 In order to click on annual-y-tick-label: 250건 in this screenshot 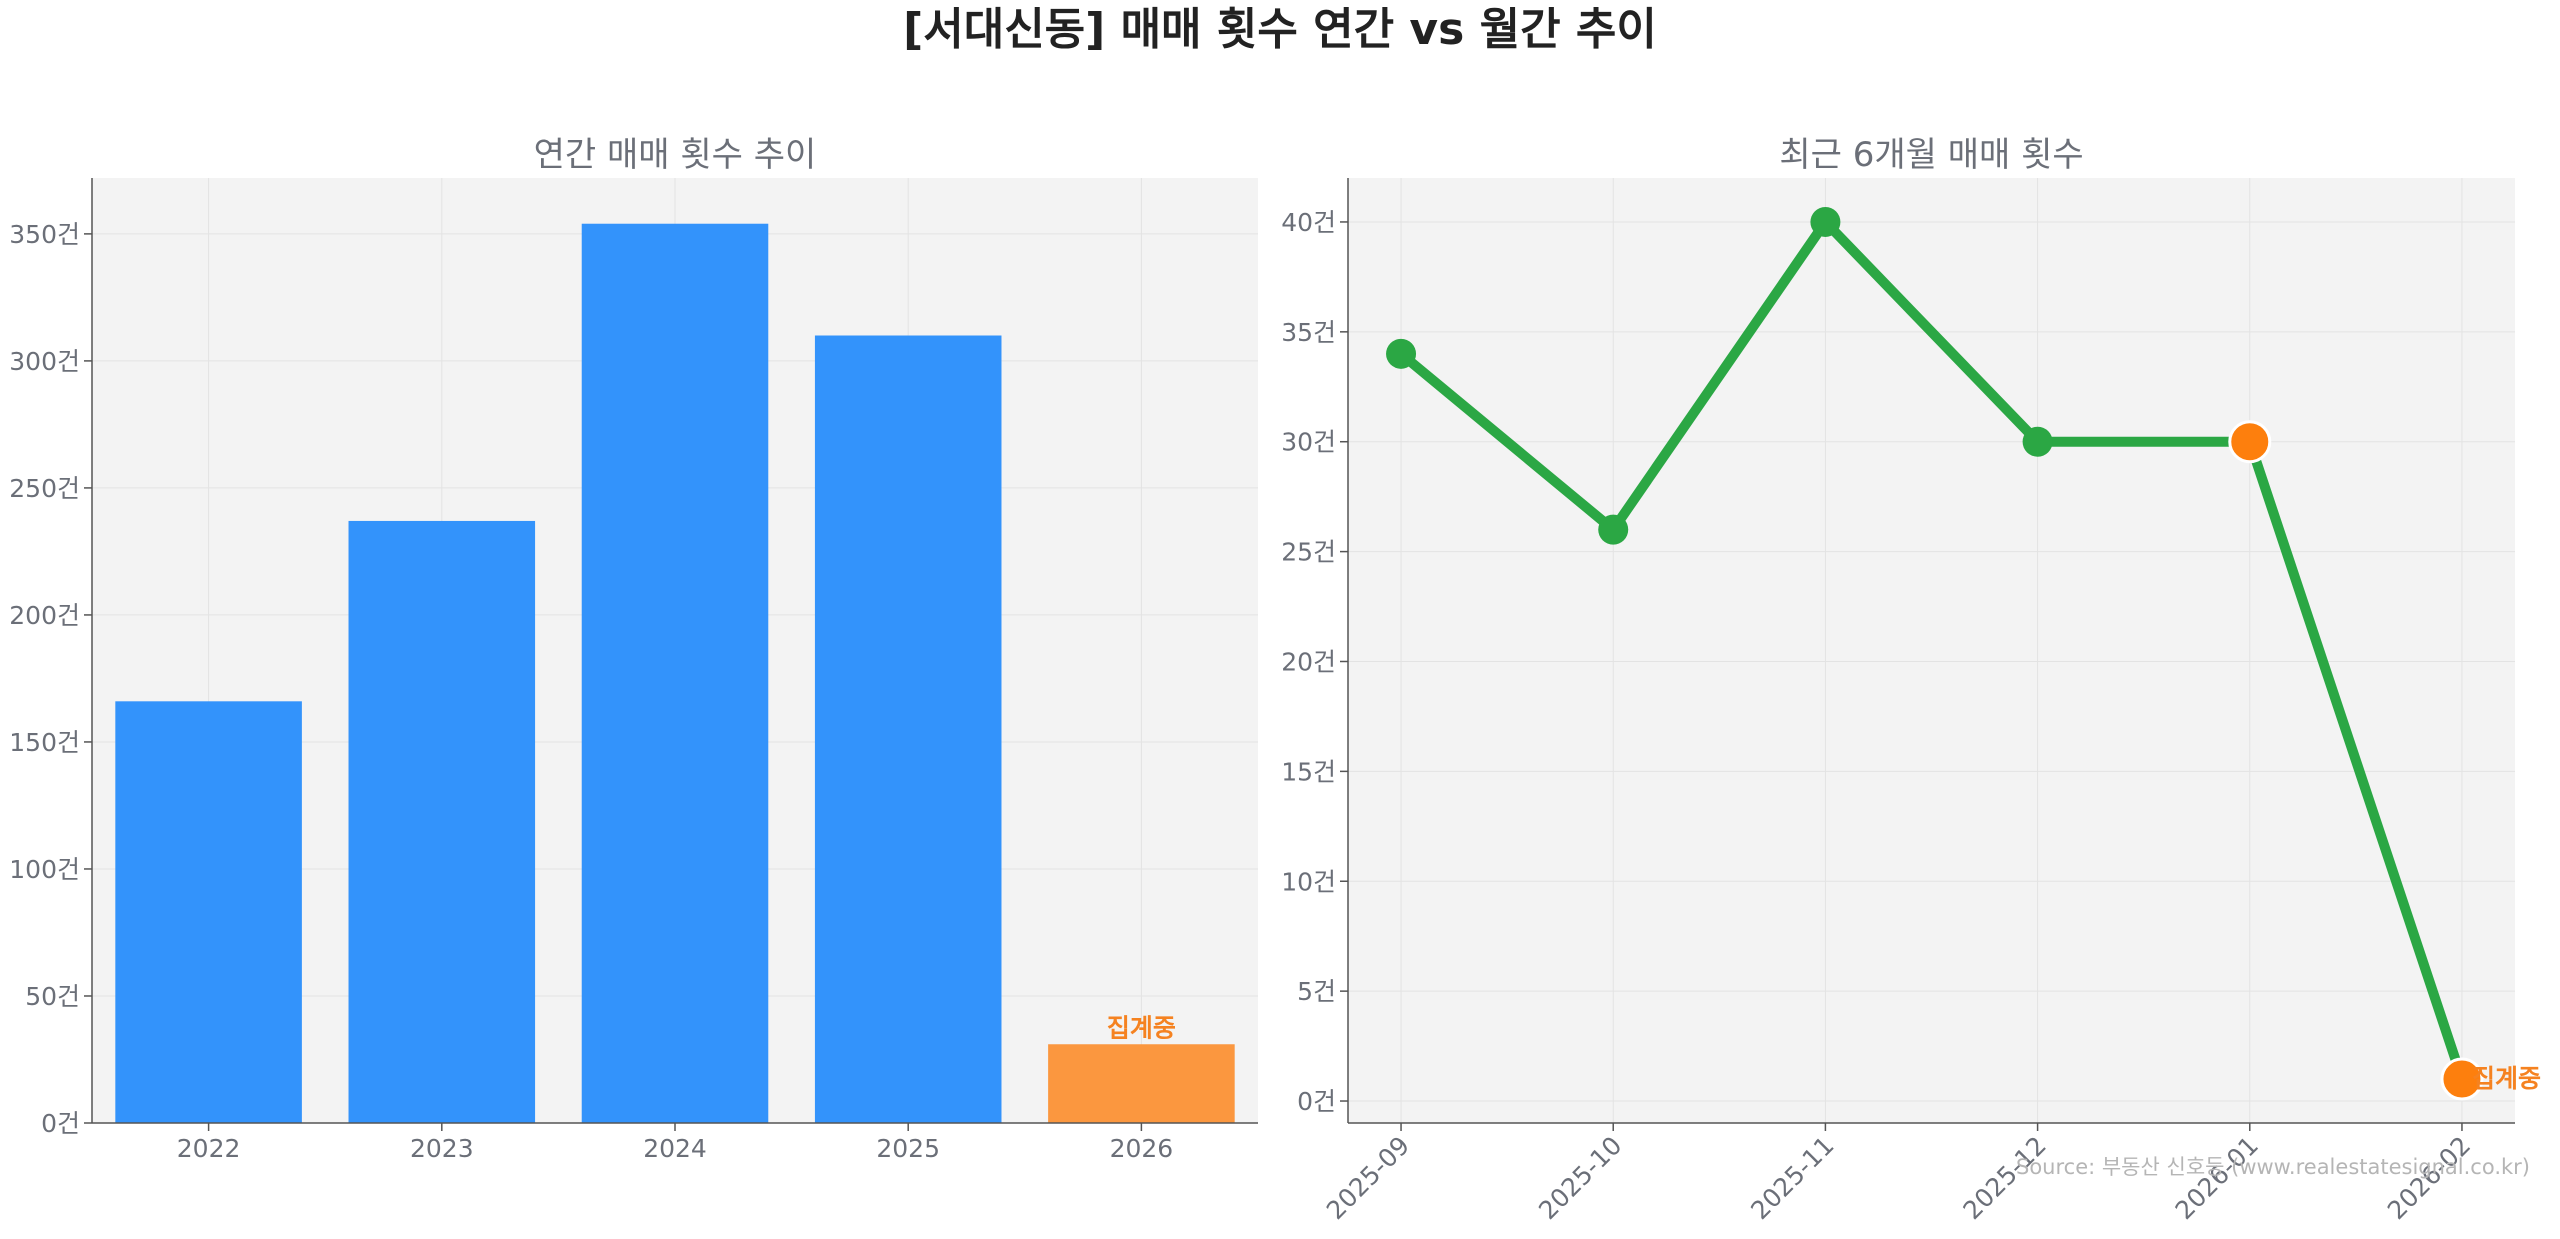, I will do `click(44, 488)`.